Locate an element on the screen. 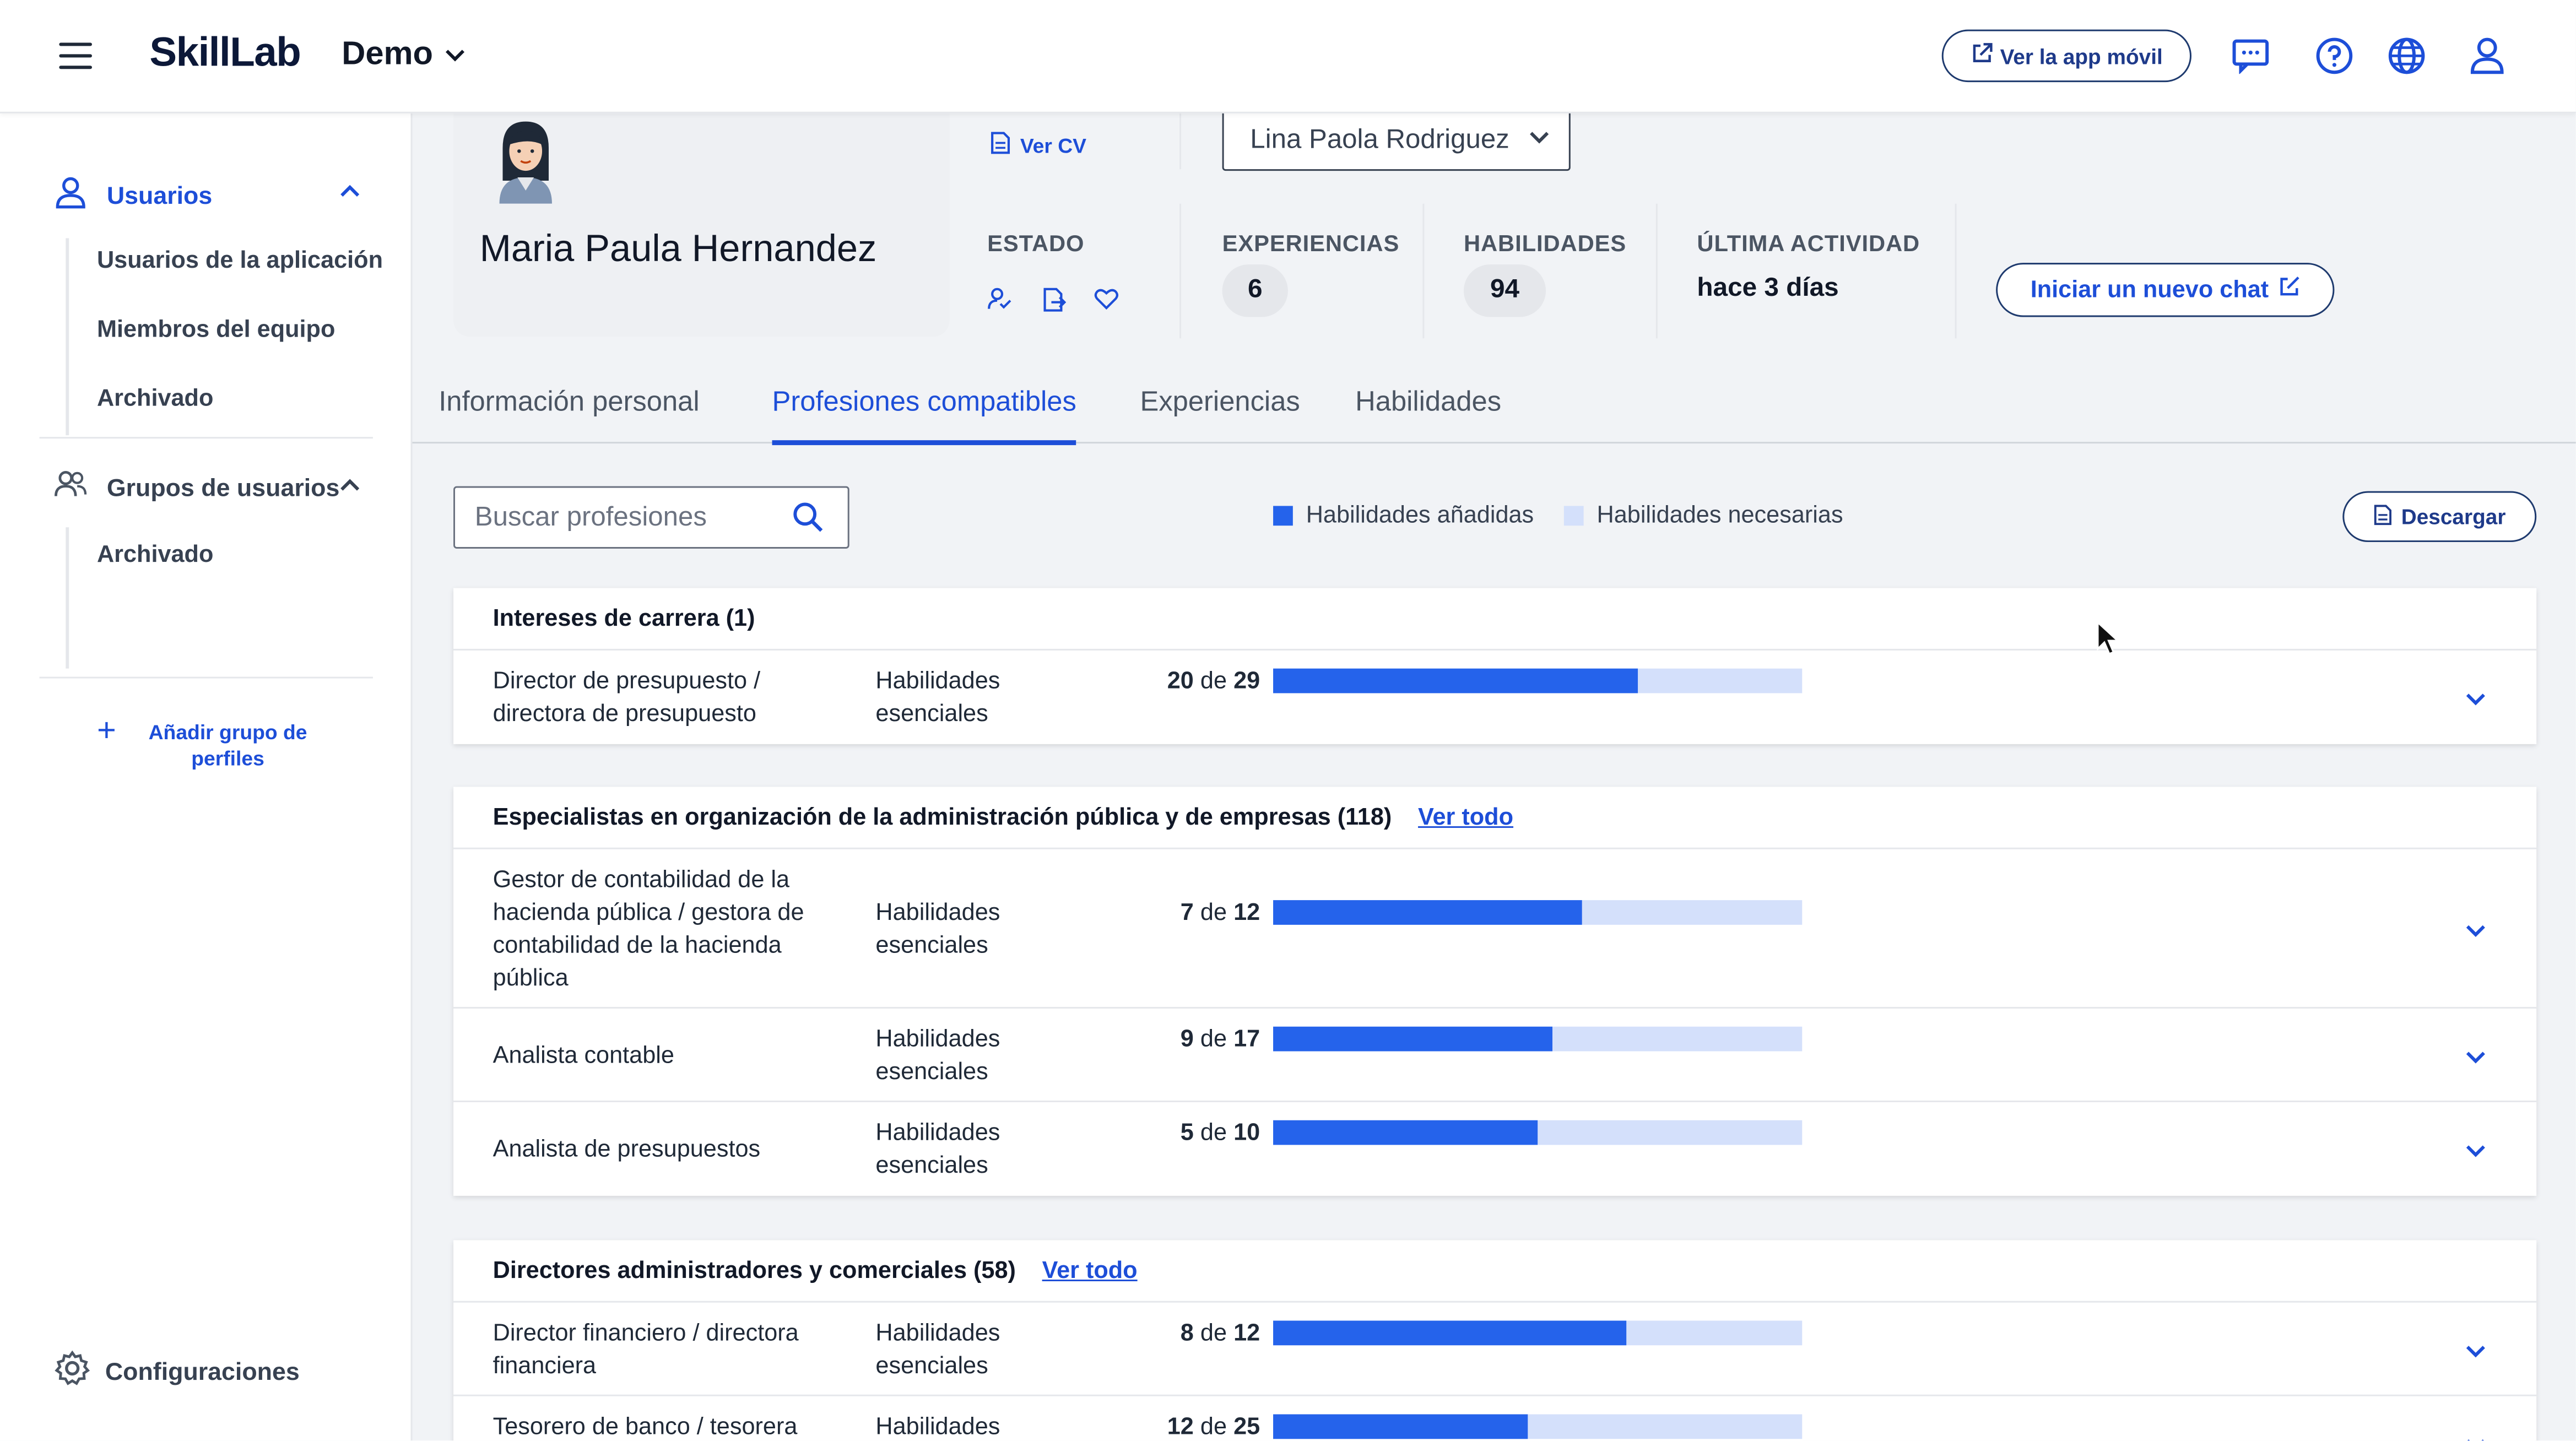 The image size is (2576, 1441). skills-label: HABILIDADES is located at coordinates (1545, 243).